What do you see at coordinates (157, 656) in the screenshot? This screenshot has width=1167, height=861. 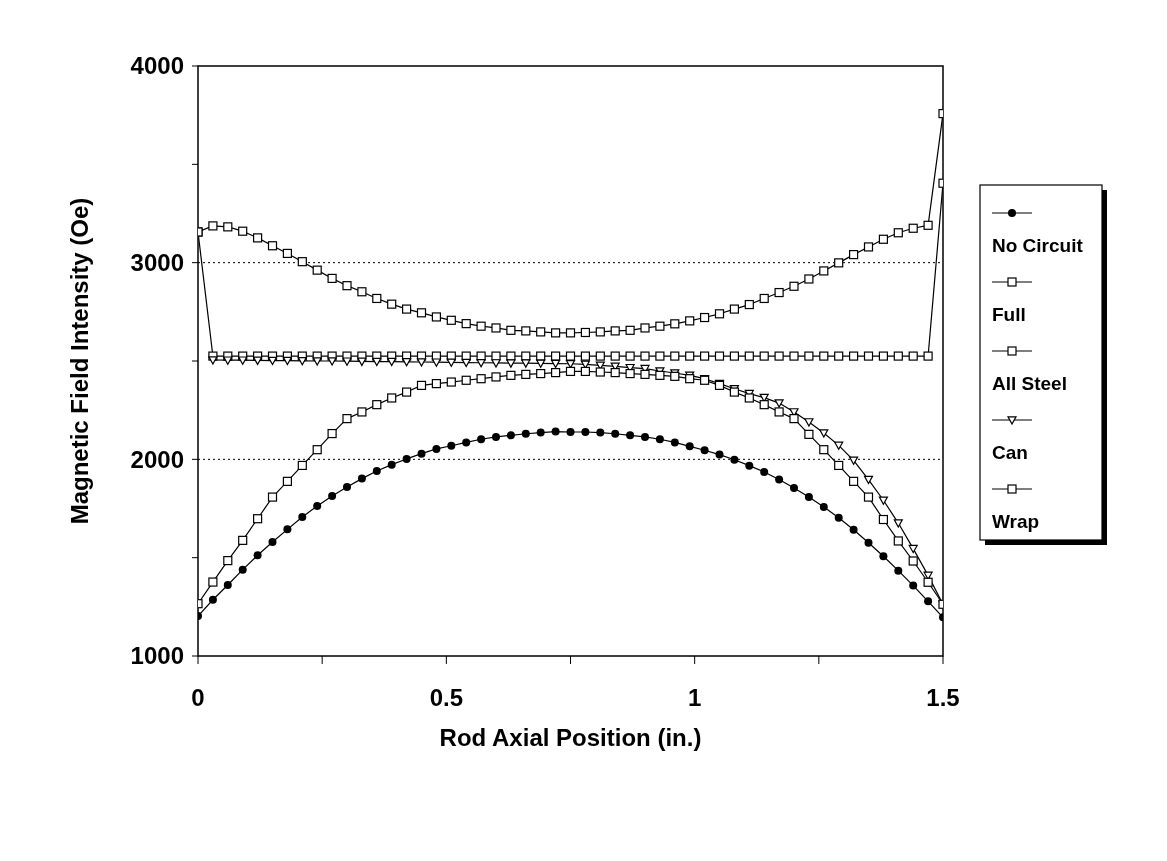 I see `y-tick-label: 1000` at bounding box center [157, 656].